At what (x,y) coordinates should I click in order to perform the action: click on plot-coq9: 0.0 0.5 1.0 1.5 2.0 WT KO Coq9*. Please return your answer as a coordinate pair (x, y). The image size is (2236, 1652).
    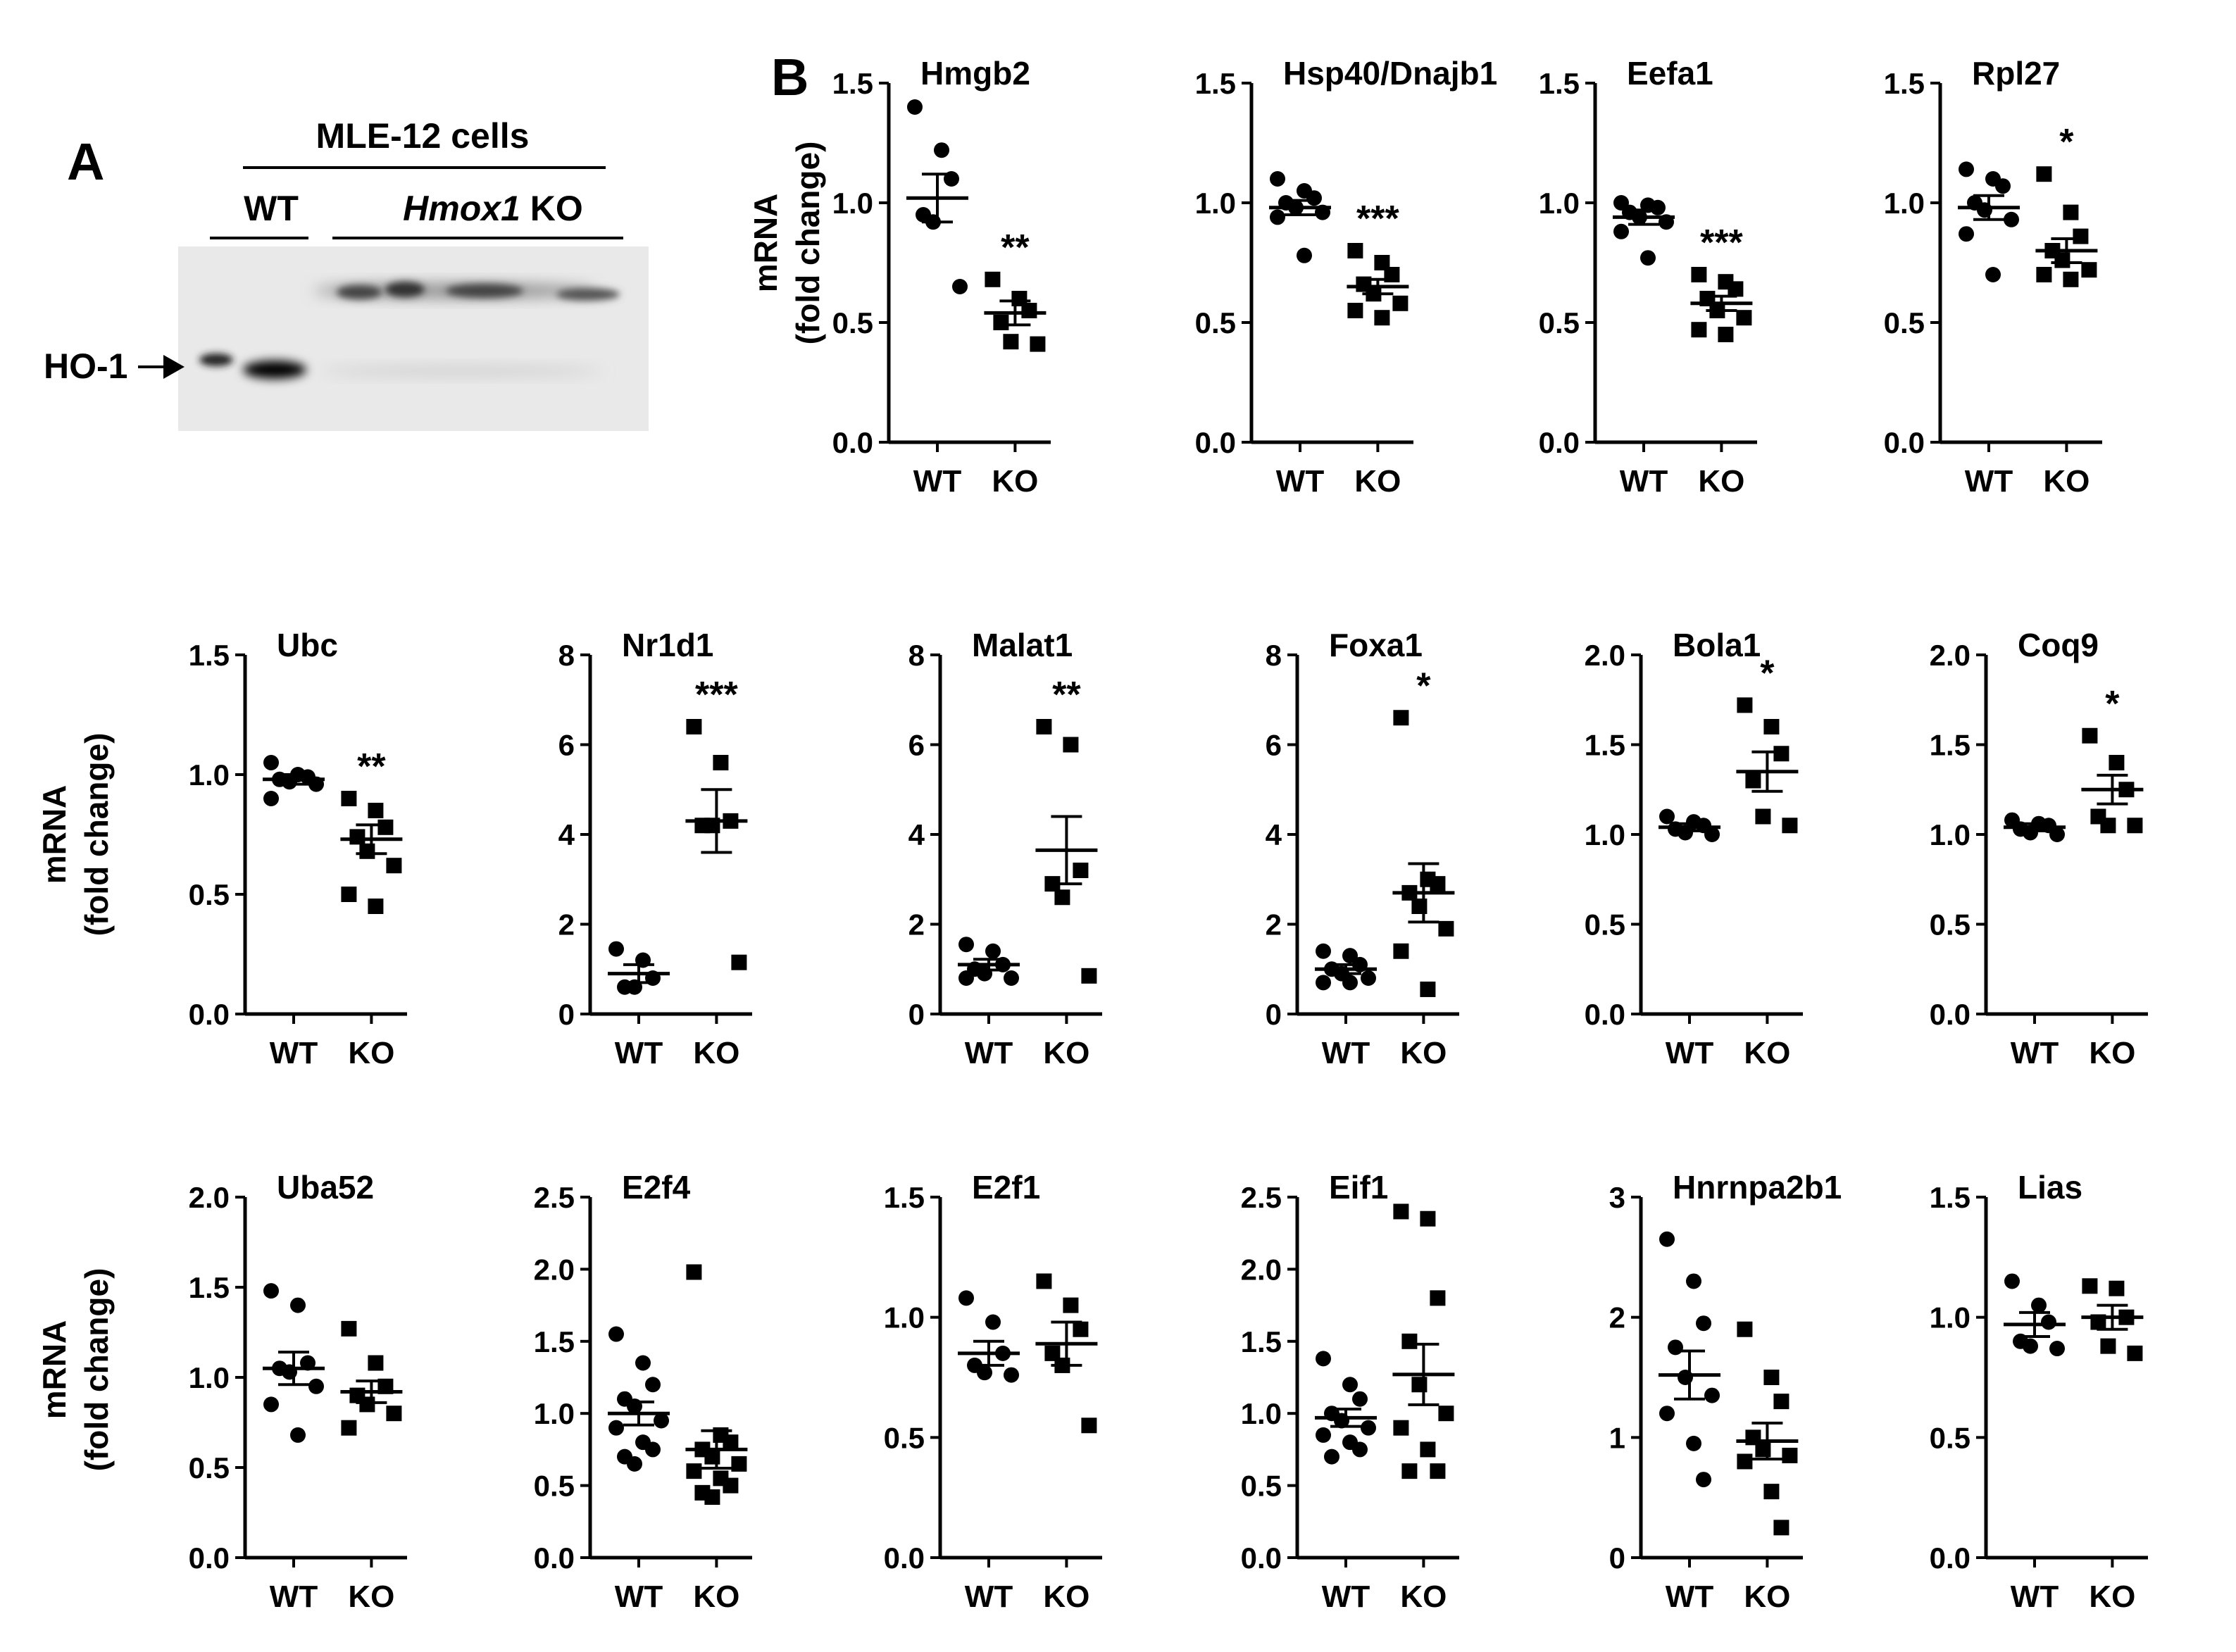
    Looking at the image, I should click on (2039, 848).